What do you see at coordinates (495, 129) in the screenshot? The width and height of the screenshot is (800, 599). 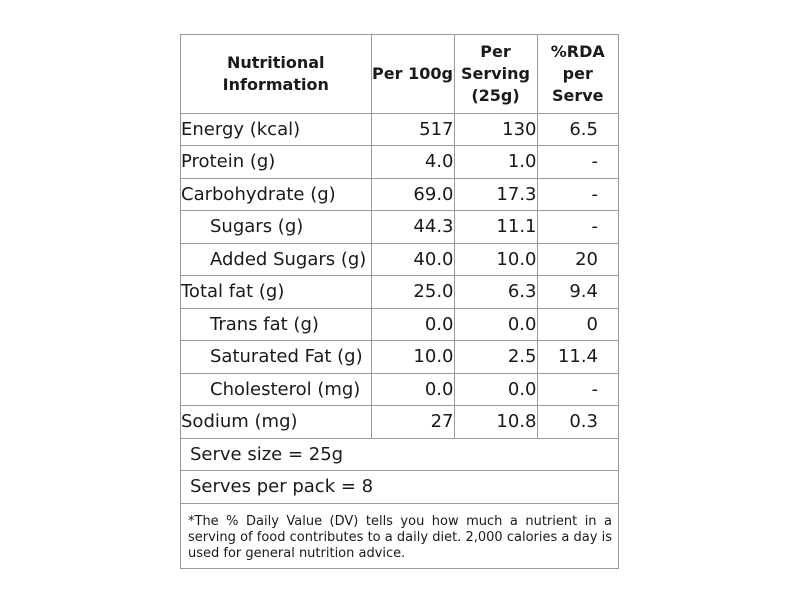 I see `value-per-serving: 130` at bounding box center [495, 129].